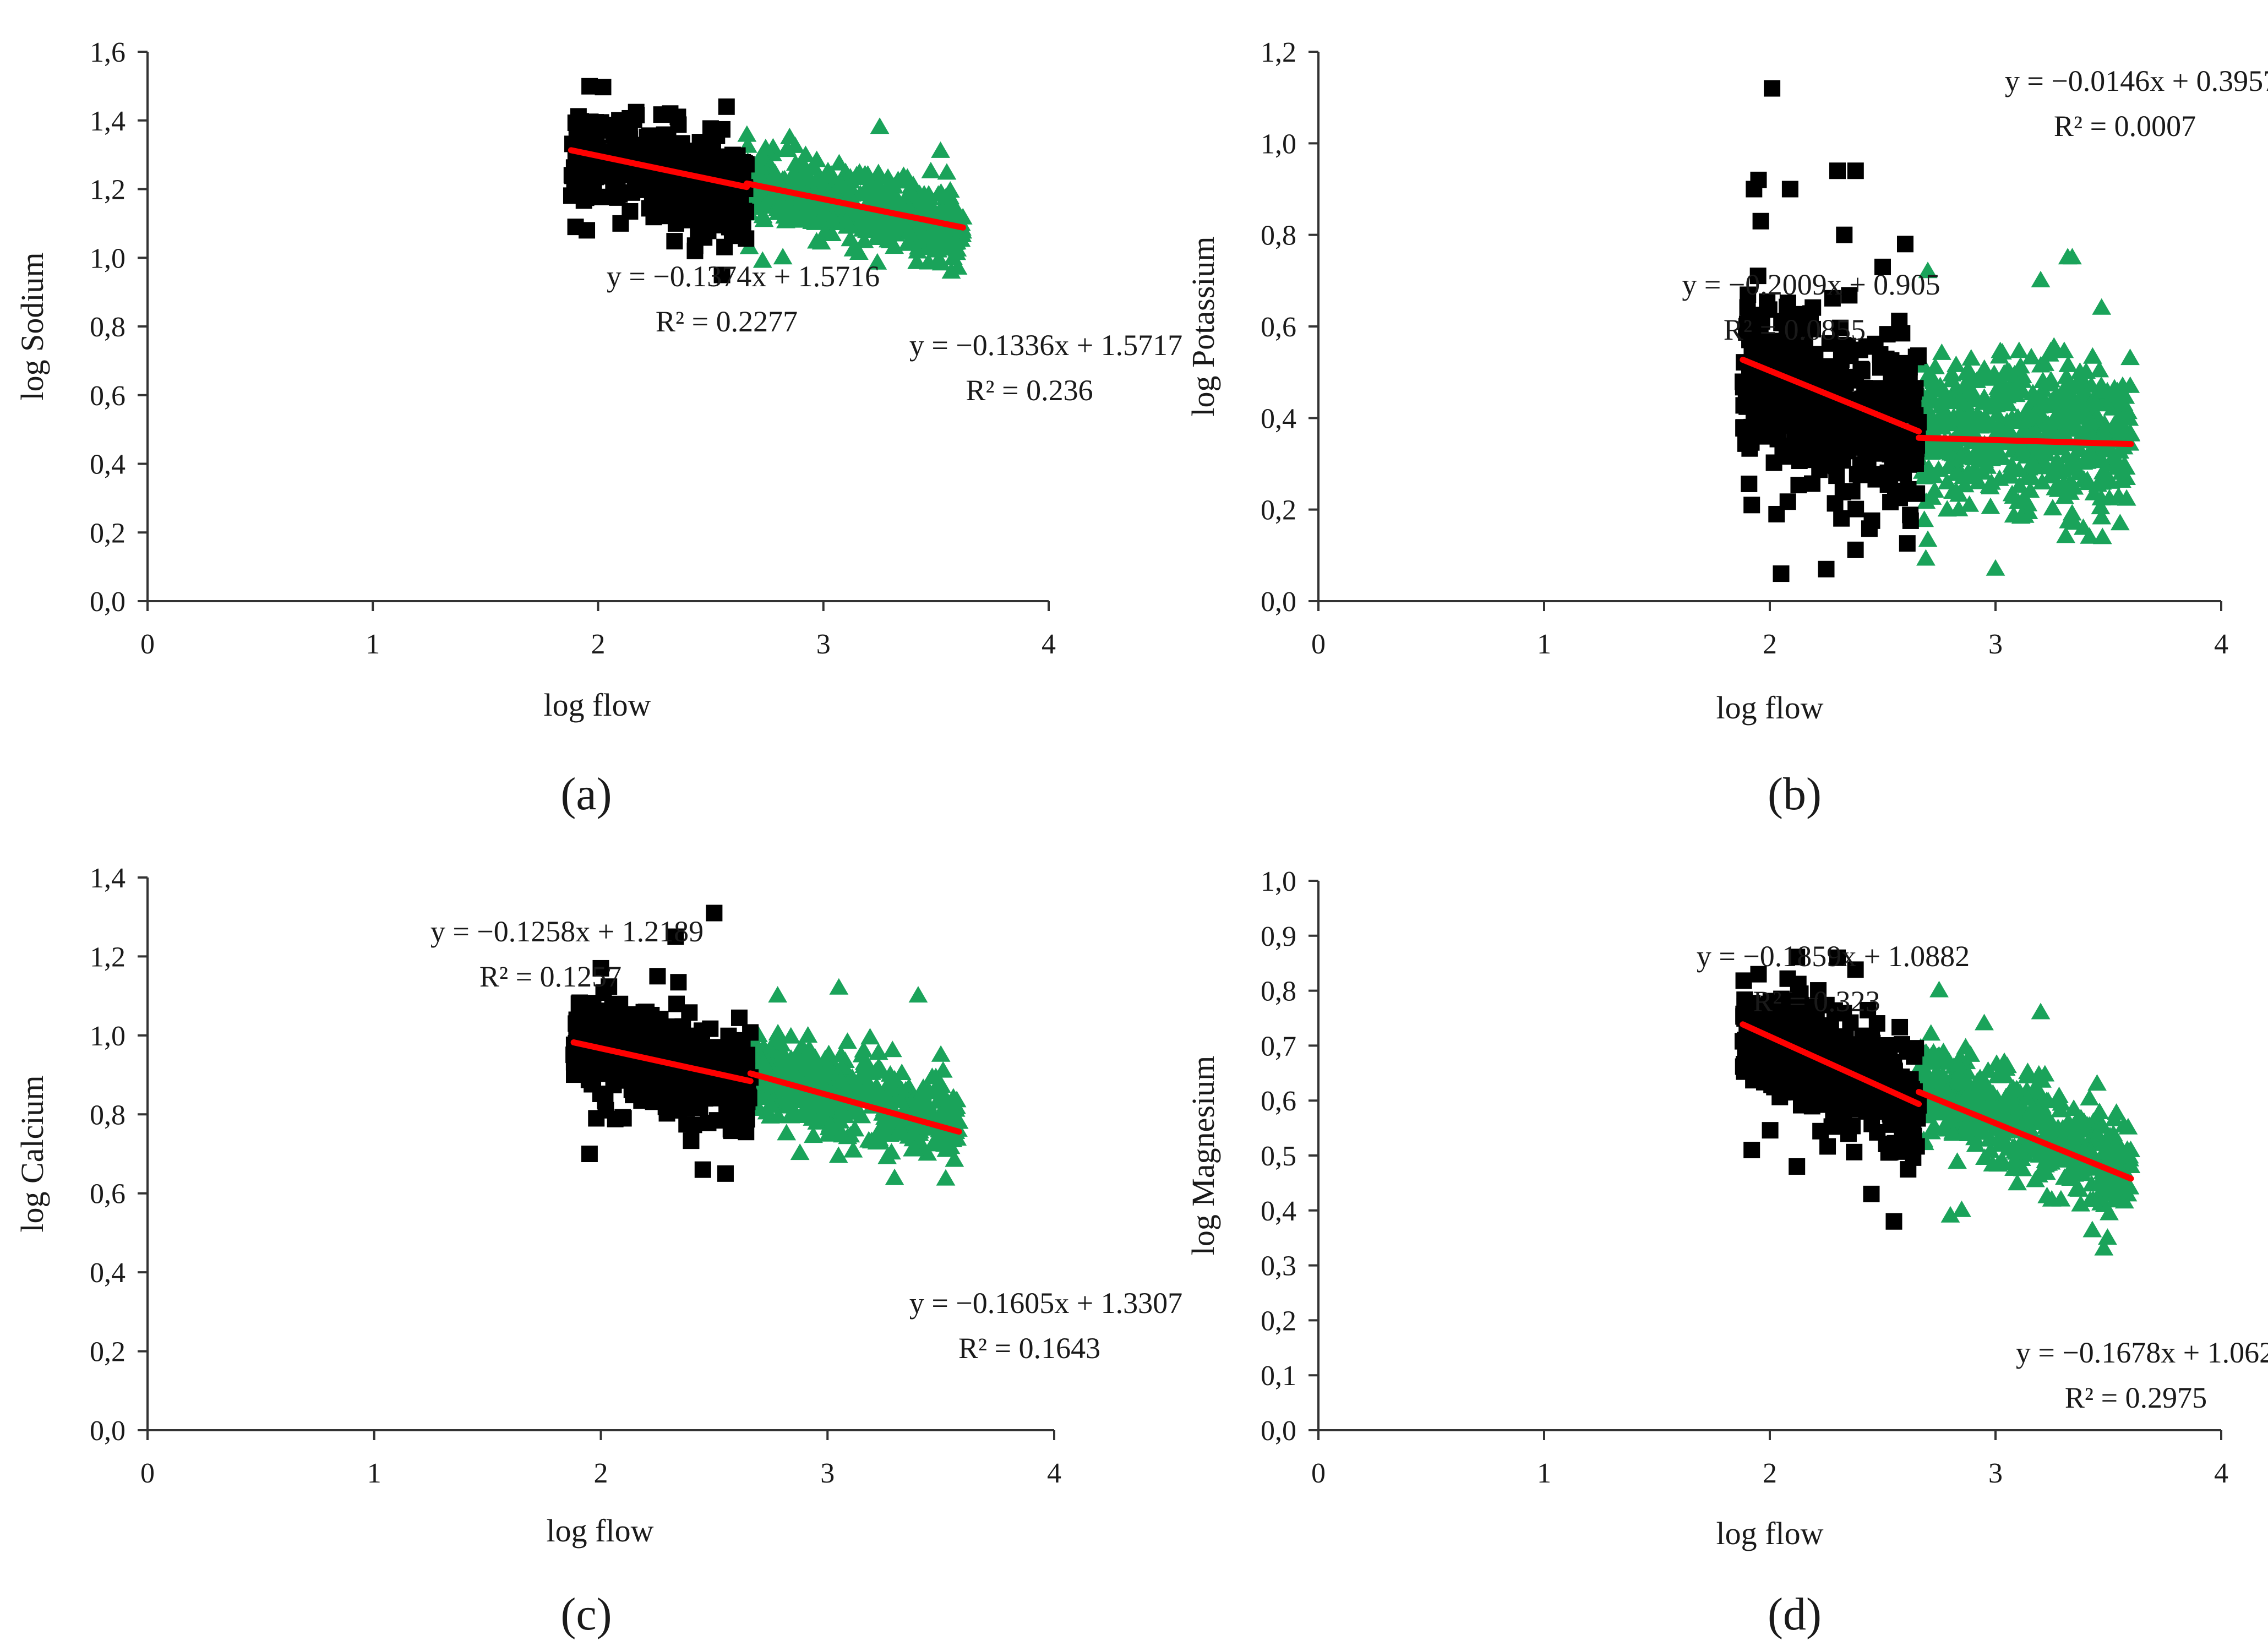 The image size is (2268, 1646). I want to click on series-high-flow, so click(855, 198).